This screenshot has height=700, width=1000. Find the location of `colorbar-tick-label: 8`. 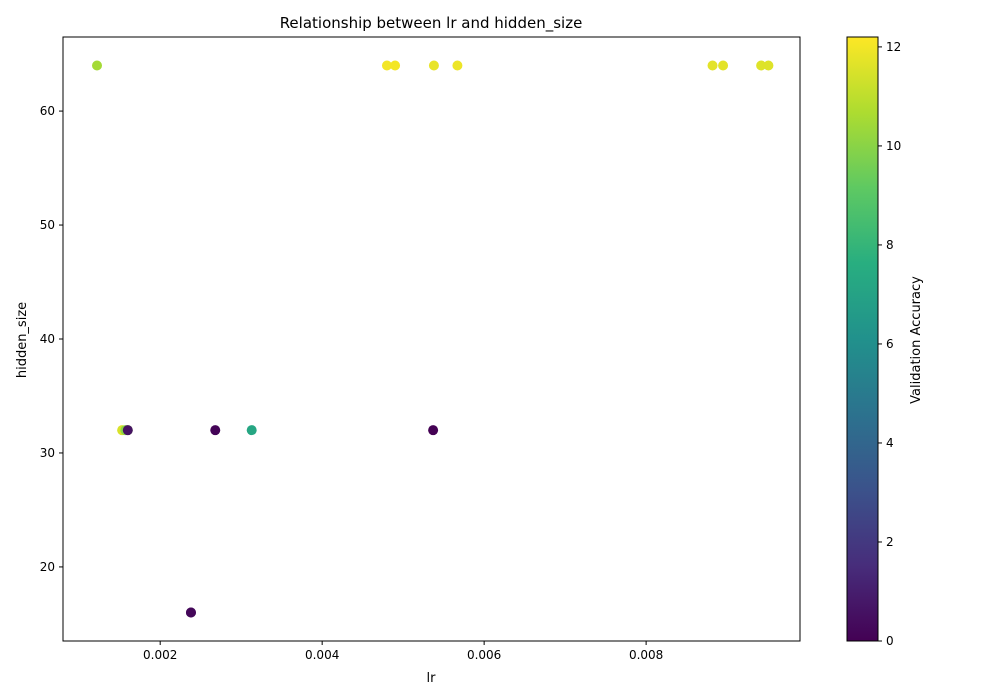

colorbar-tick-label: 8 is located at coordinates (890, 245).